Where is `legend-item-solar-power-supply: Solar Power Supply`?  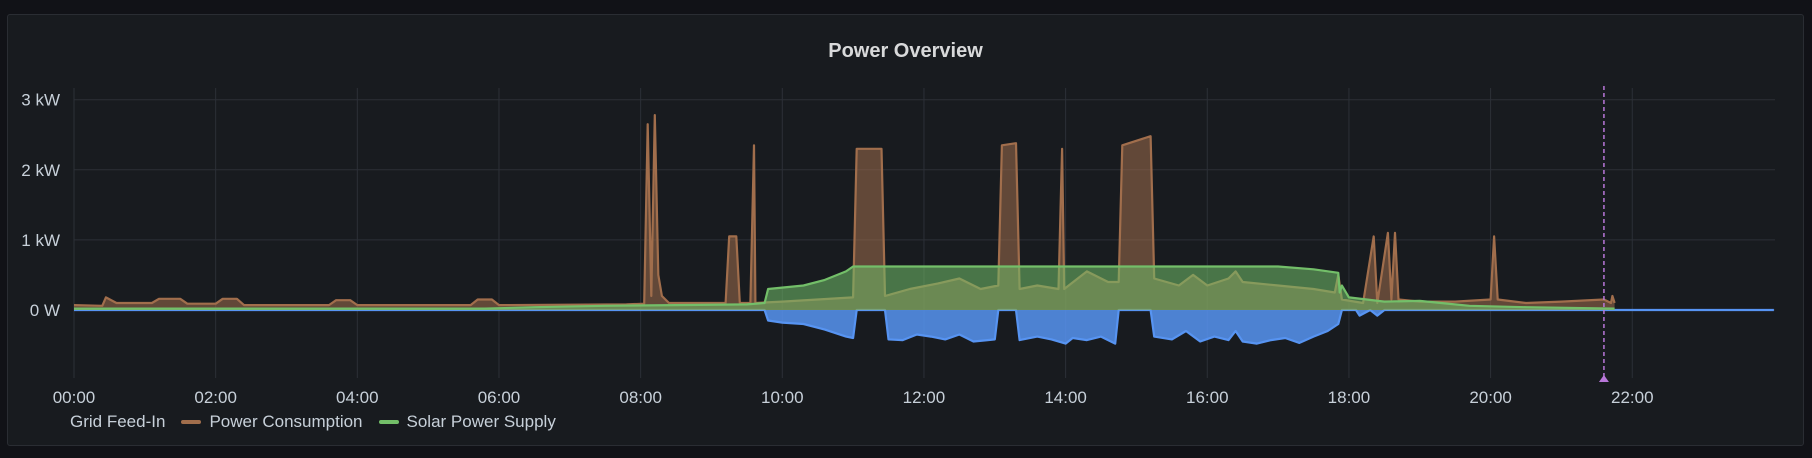
legend-item-solar-power-supply: Solar Power Supply is located at coordinates (467, 422).